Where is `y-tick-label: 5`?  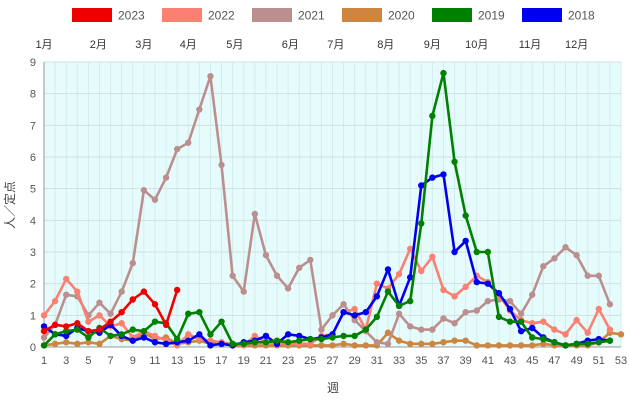
y-tick-label: 5 is located at coordinates (33, 190).